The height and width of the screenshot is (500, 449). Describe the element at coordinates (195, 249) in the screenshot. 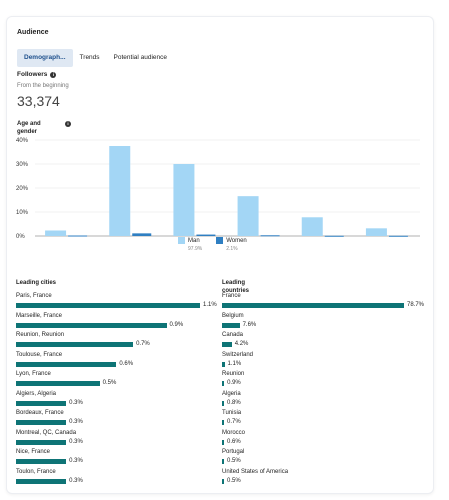

I see `legend-pct: 97.9%` at that location.